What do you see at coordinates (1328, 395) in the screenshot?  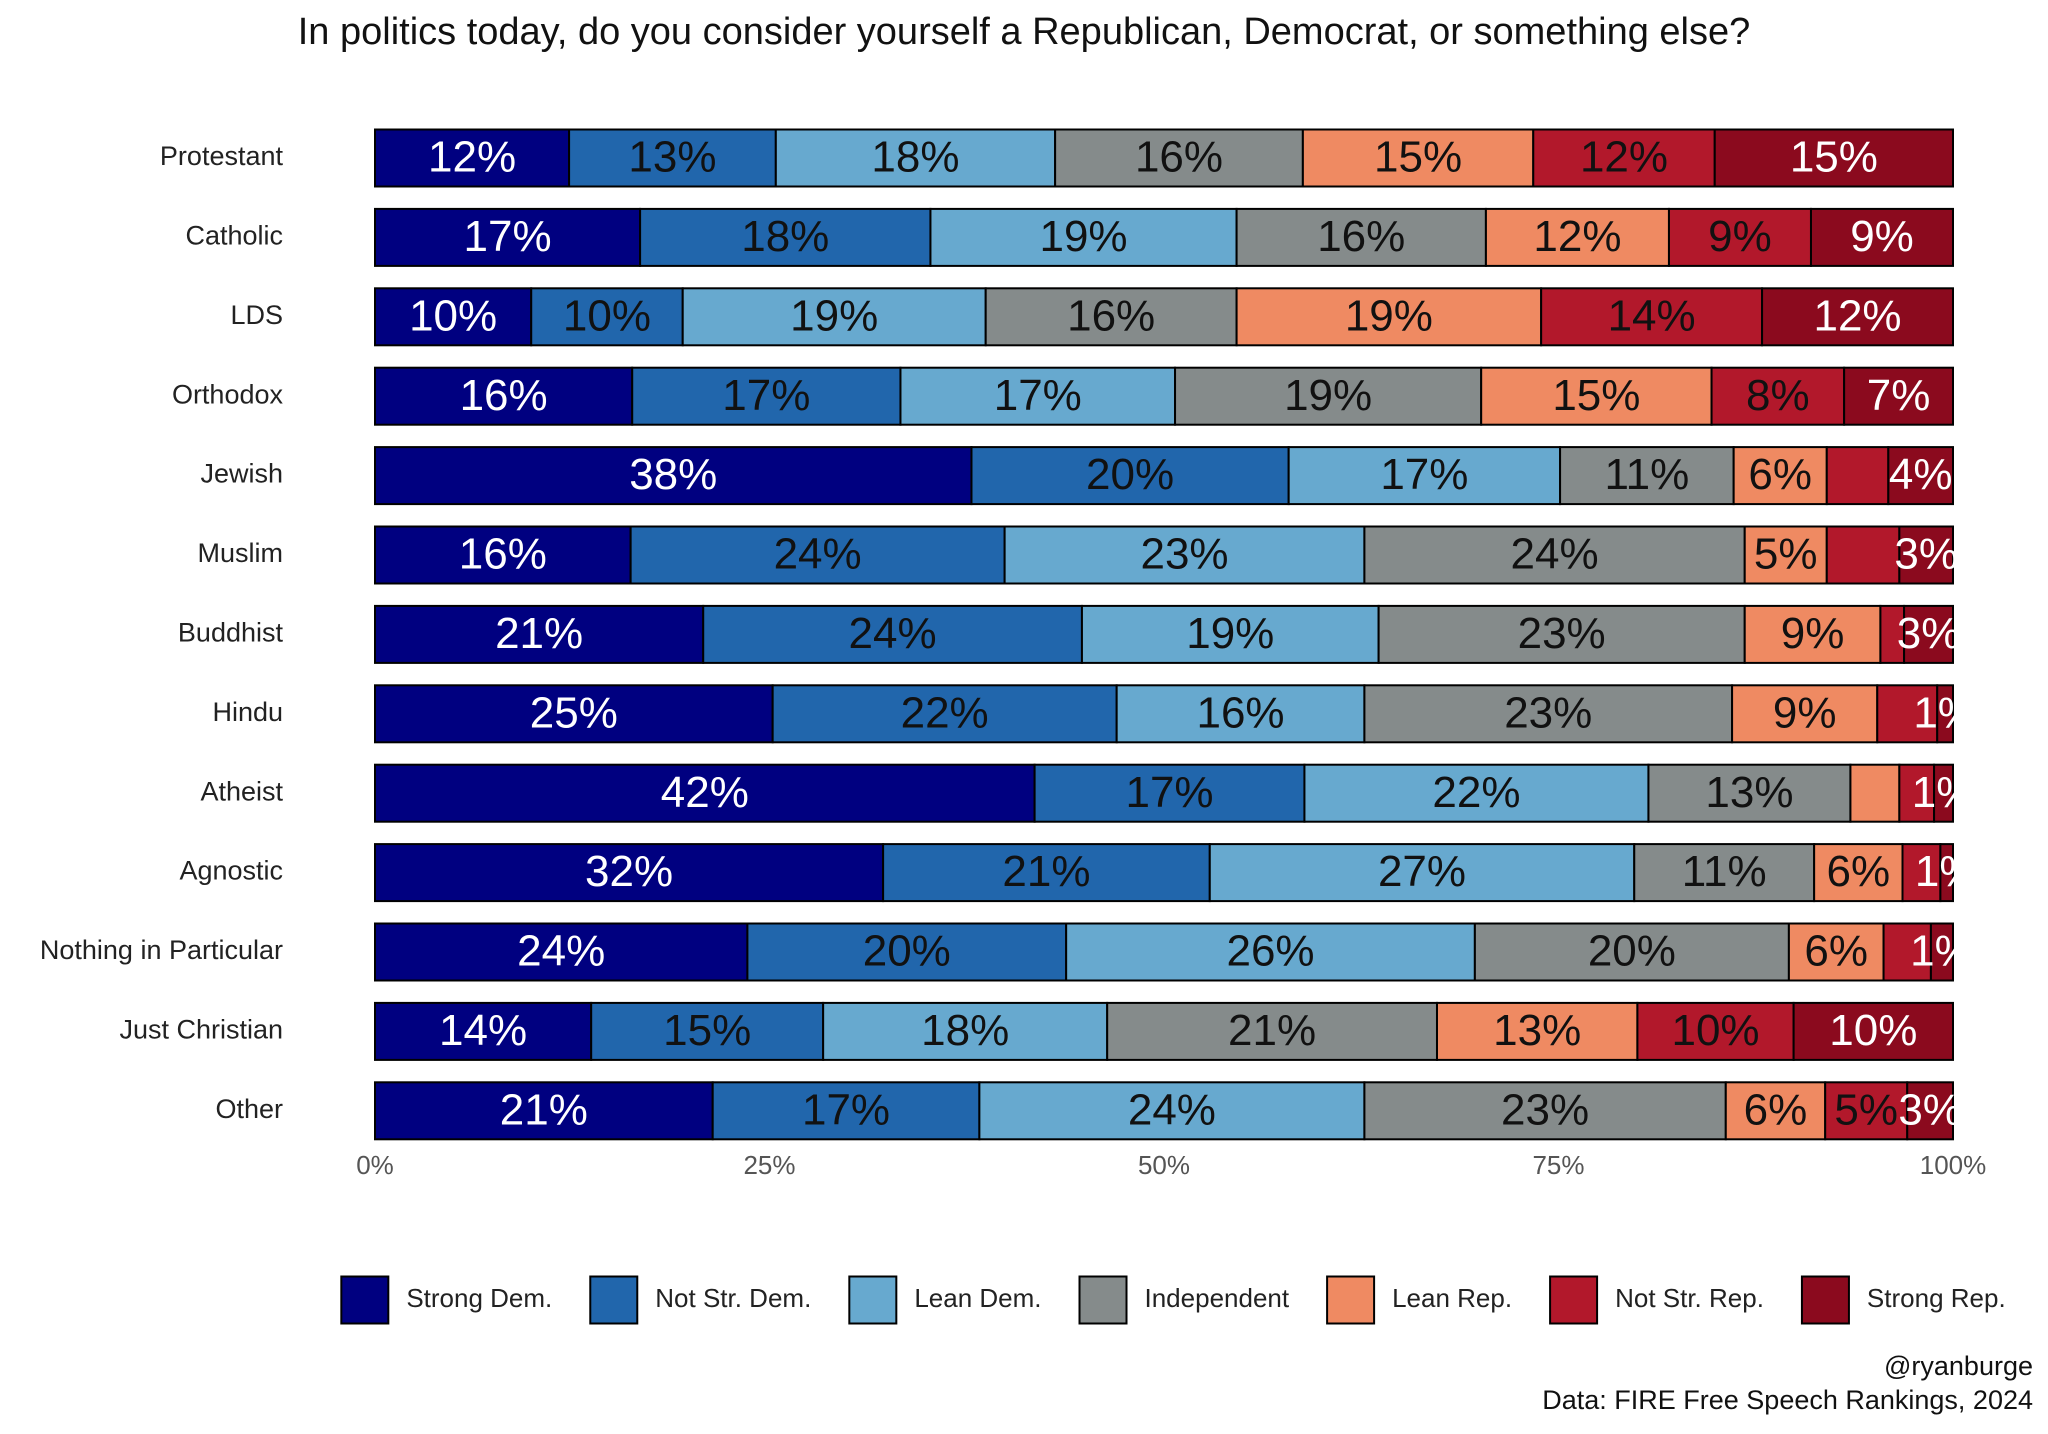 I see `data-label: 19%` at bounding box center [1328, 395].